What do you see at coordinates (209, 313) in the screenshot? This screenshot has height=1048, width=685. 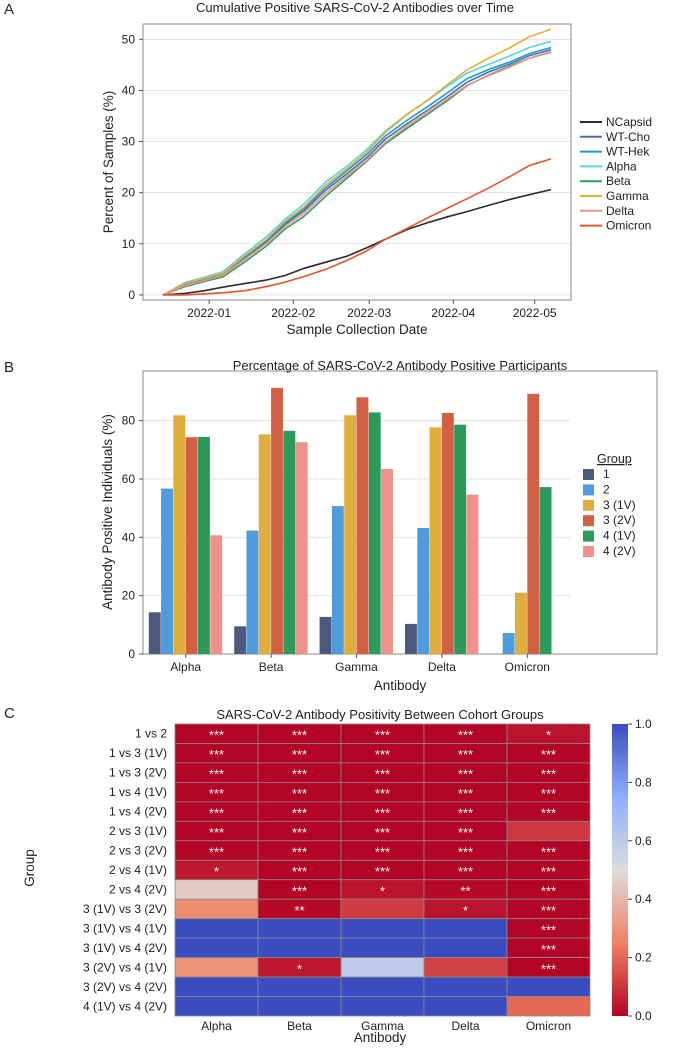 I see `panel-a-xtick-label: 2022-01` at bounding box center [209, 313].